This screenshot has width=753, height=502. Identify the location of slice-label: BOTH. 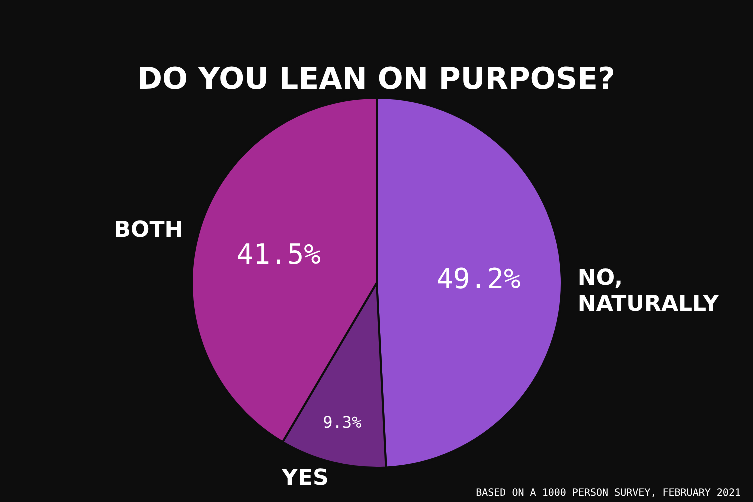
(149, 230).